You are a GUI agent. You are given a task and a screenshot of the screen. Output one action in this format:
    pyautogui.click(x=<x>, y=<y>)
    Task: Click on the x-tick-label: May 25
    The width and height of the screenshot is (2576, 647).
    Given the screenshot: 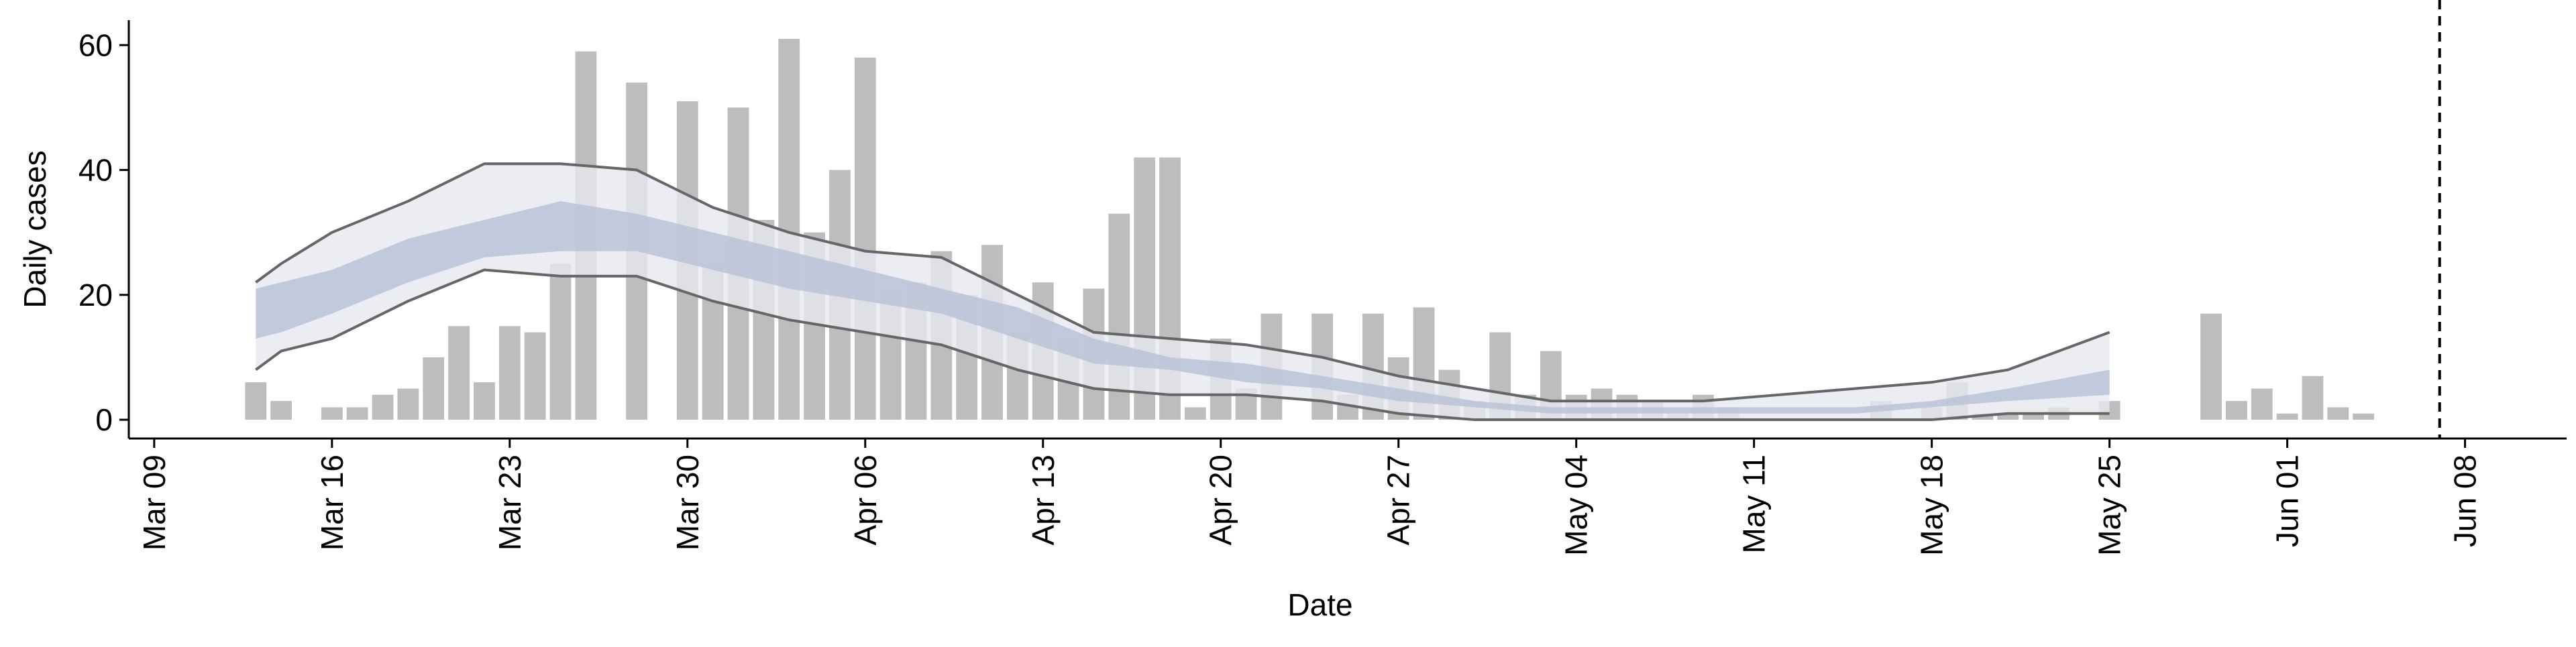 What is the action you would take?
    pyautogui.click(x=2109, y=505)
    